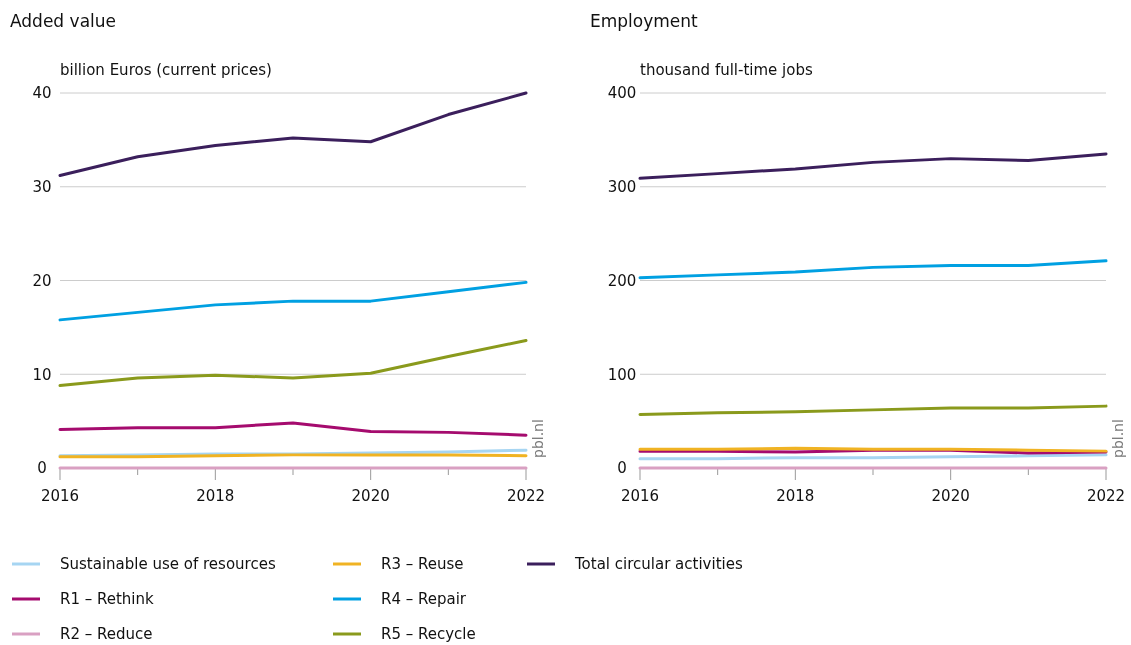 The width and height of the screenshot is (1131, 645). Describe the element at coordinates (166, 70) in the screenshot. I see `y-axis-title: billion Euros (current prices)` at that location.